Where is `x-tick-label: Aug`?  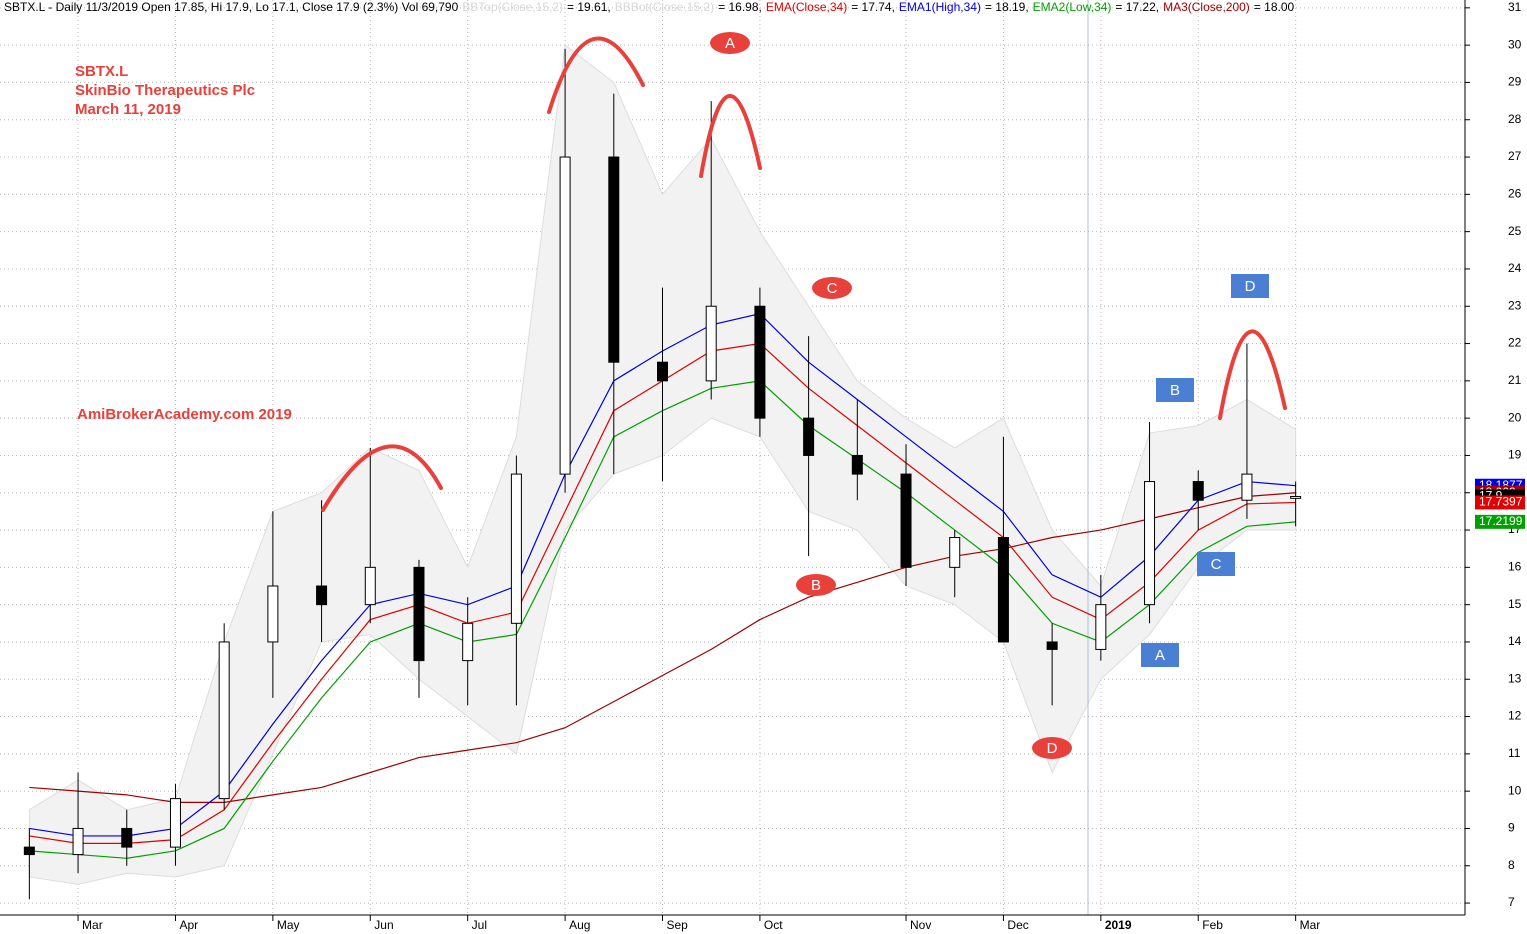 x-tick-label: Aug is located at coordinates (579, 925).